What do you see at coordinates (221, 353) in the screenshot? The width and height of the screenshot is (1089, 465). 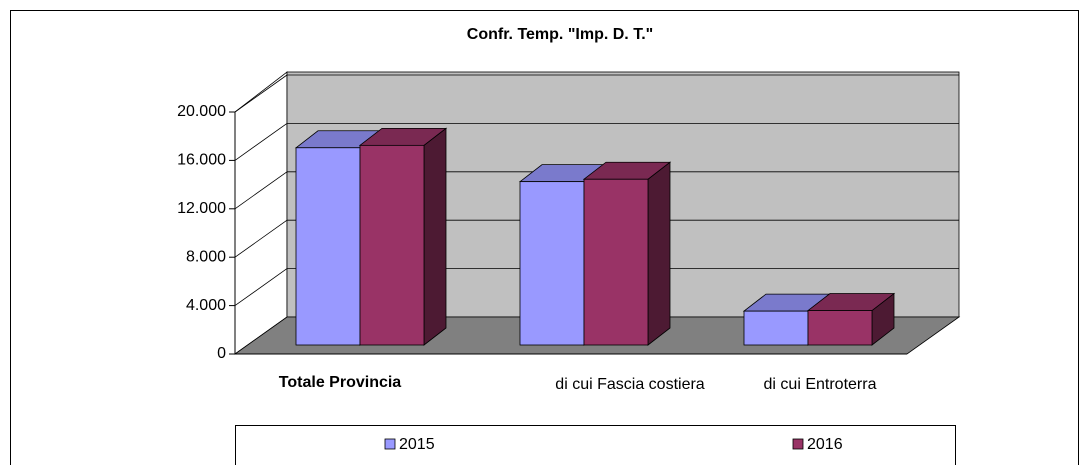 I see `y-tick-label: 0` at bounding box center [221, 353].